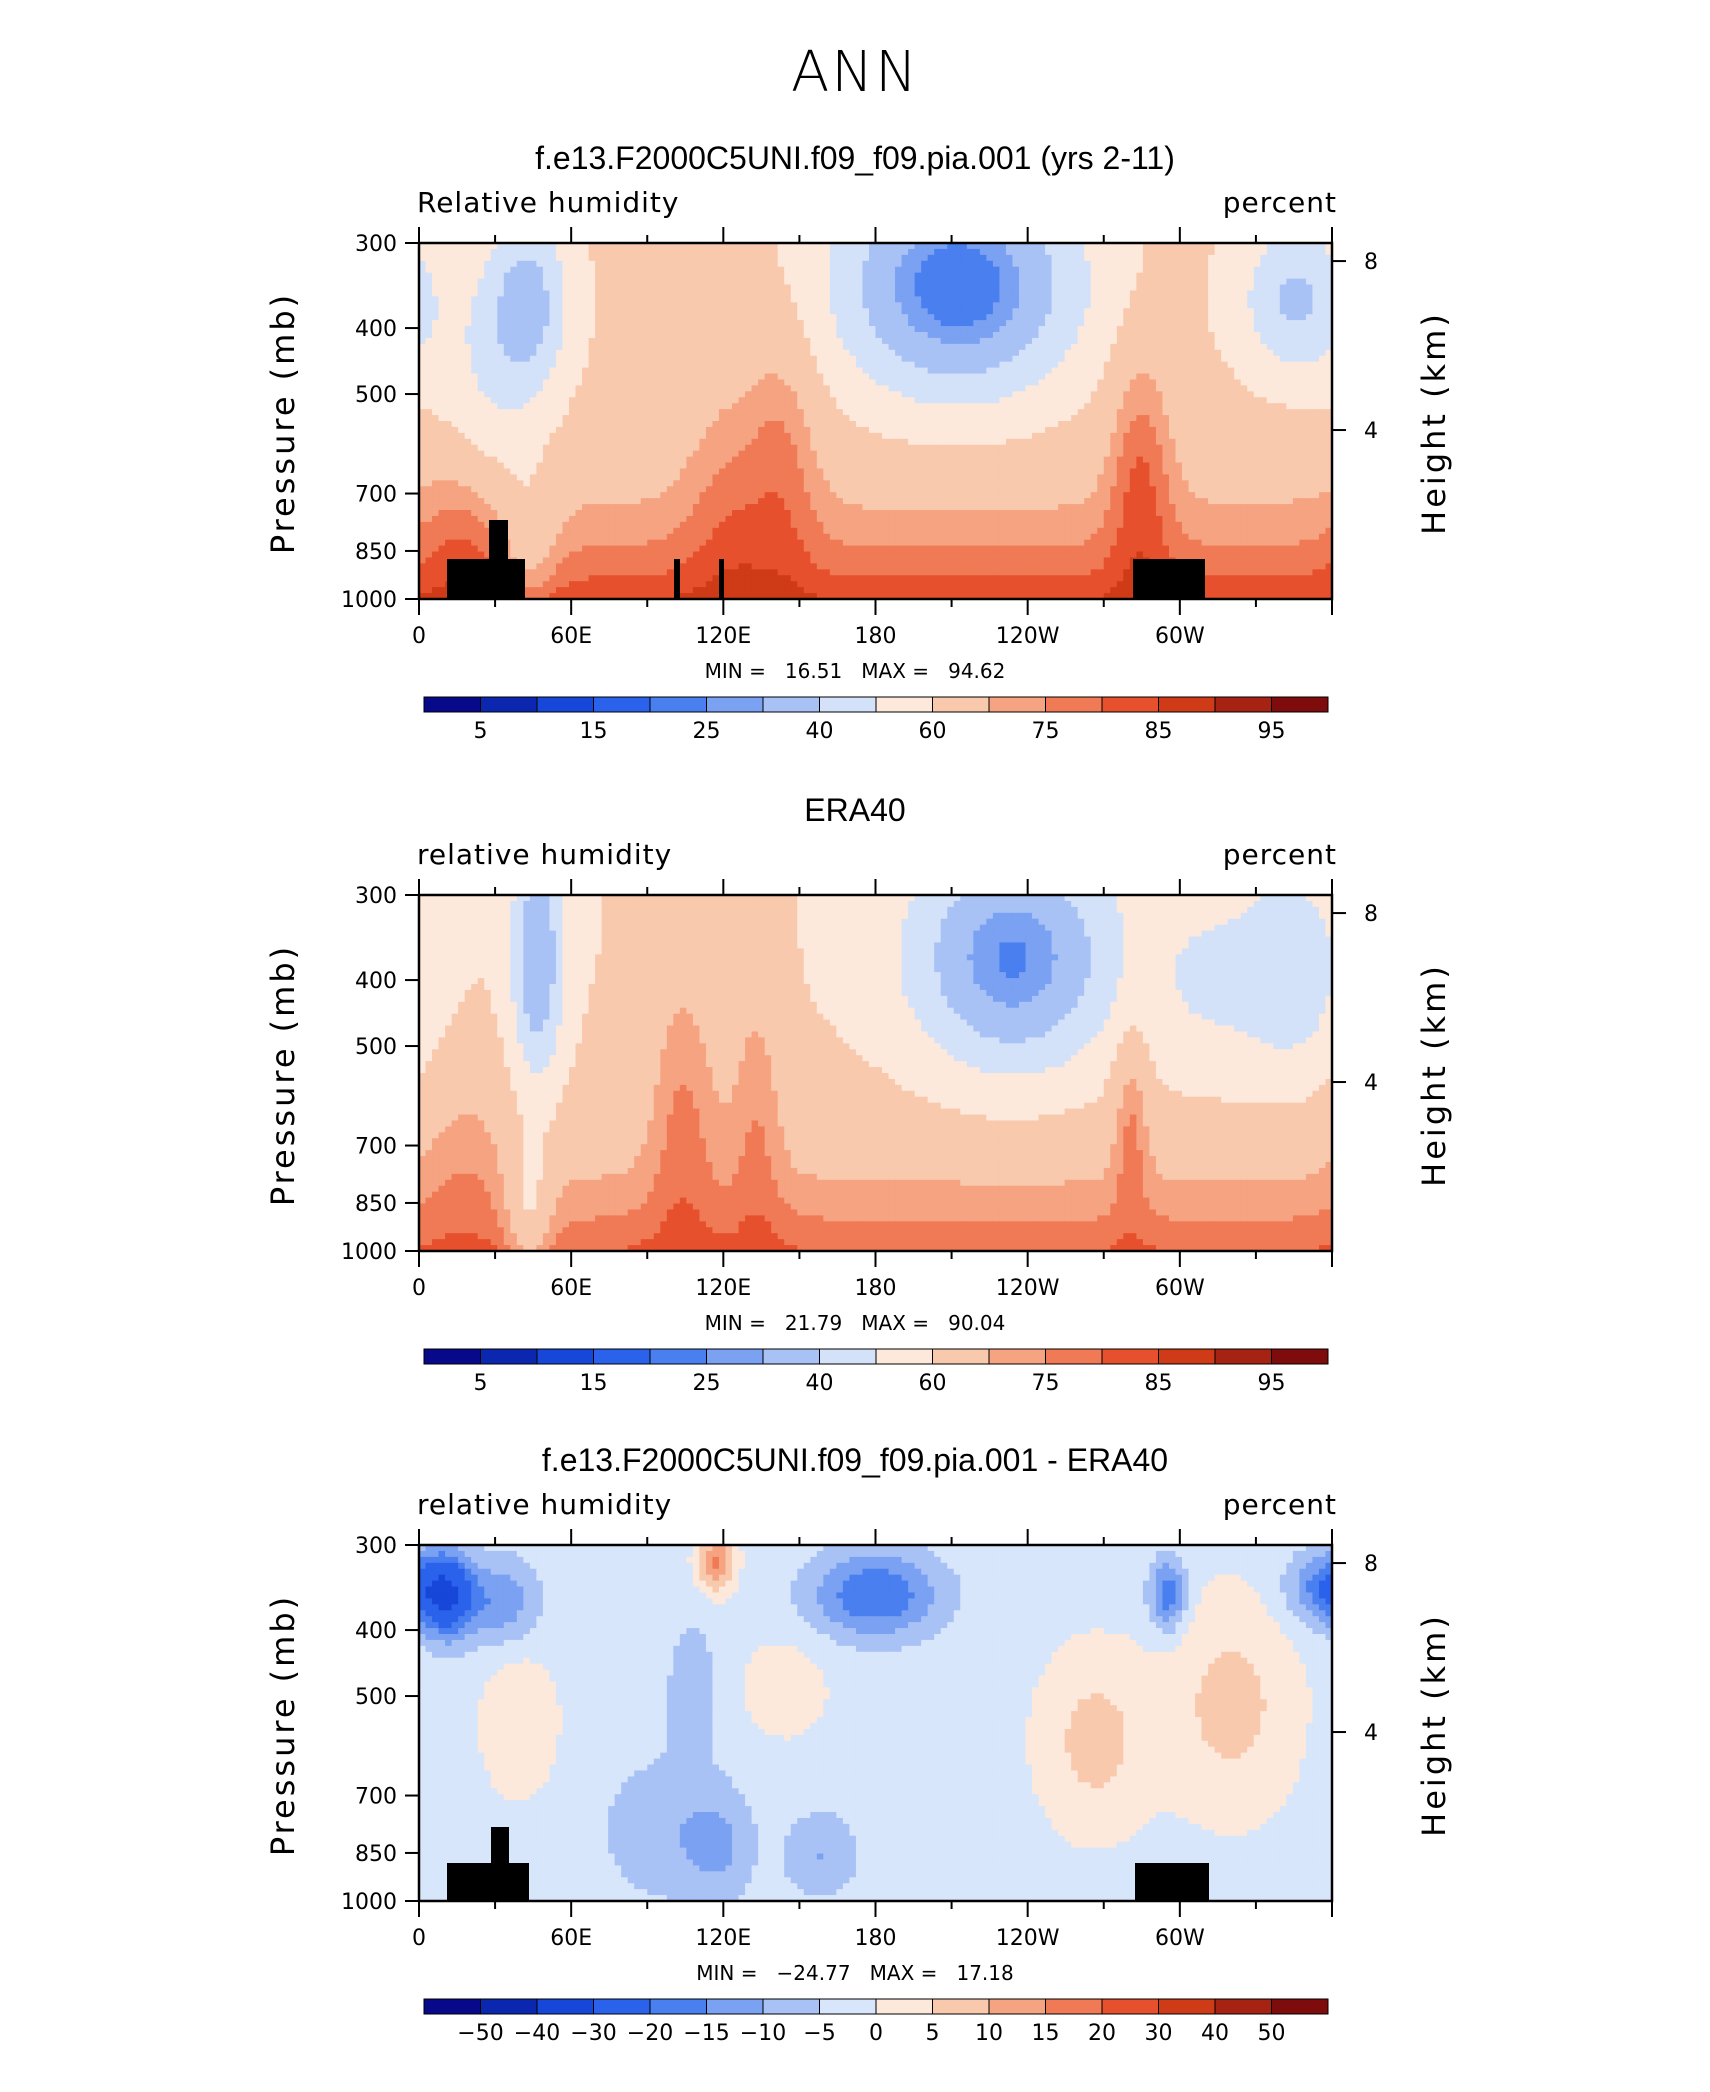 Image resolution: width=1710 pixels, height=2092 pixels. What do you see at coordinates (876, 2033) in the screenshot?
I see `colorbar-label: 0` at bounding box center [876, 2033].